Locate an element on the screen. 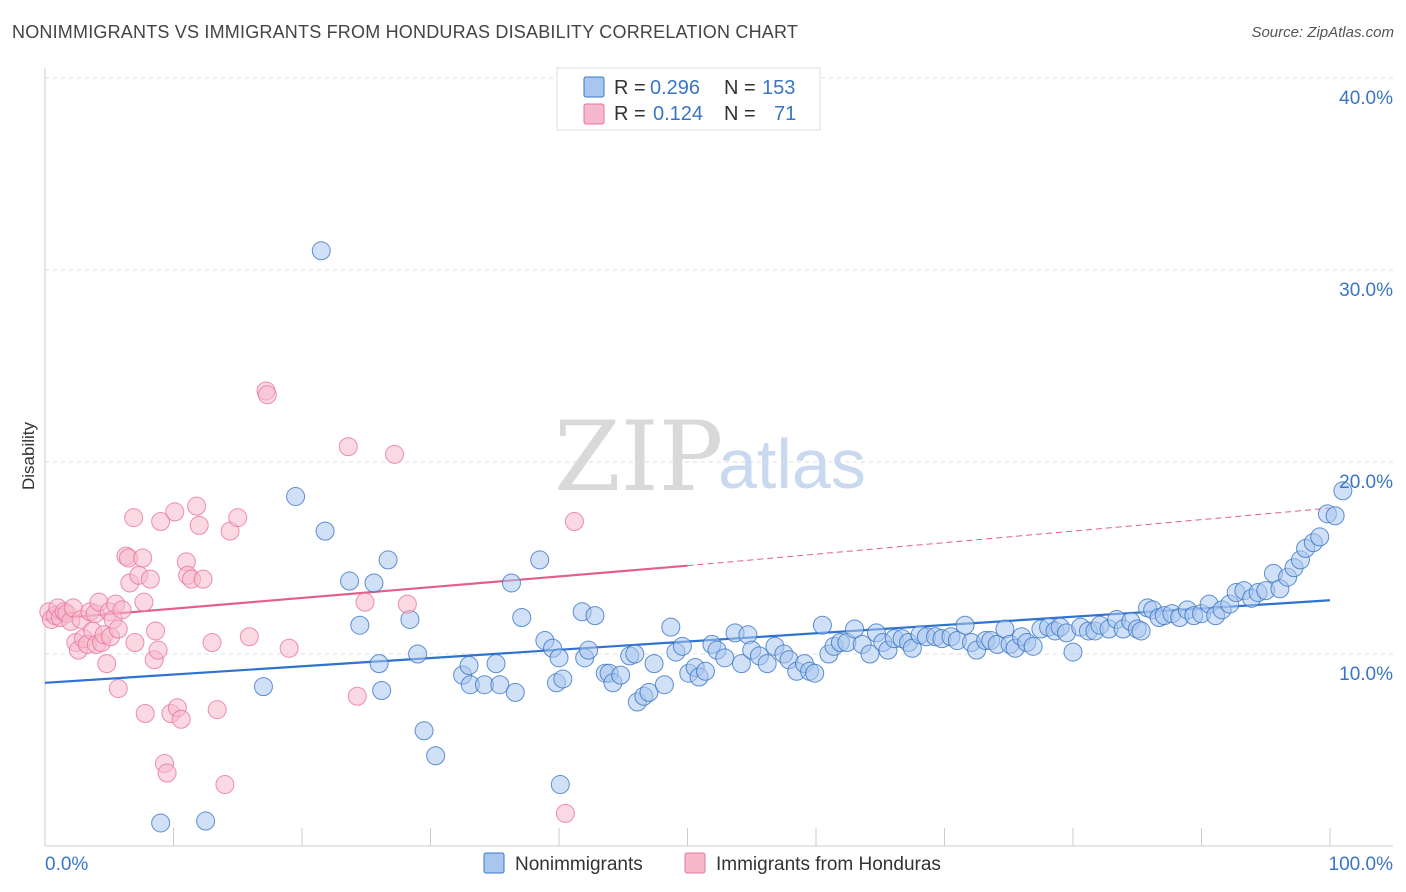 Image resolution: width=1406 pixels, height=892 pixels. trend-line-honduras-extension is located at coordinates (1009, 537).